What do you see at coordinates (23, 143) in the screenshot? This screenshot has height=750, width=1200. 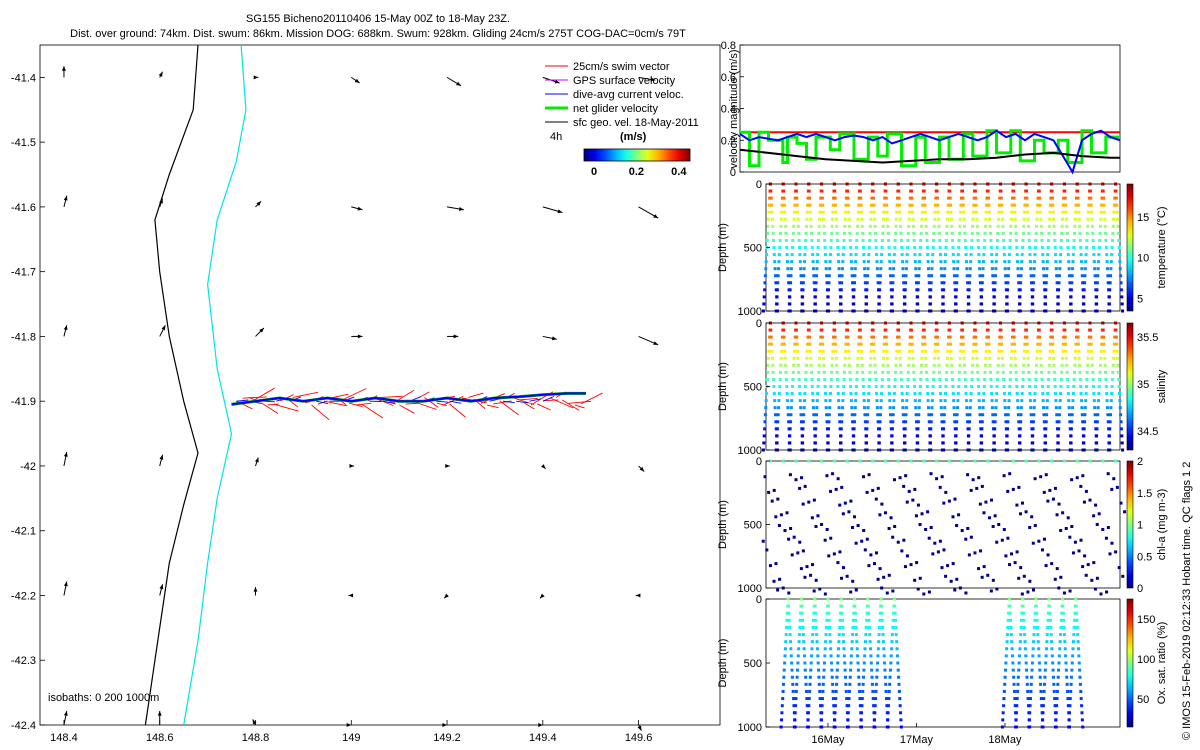 I see `map-ytick-label: -41.5` at bounding box center [23, 143].